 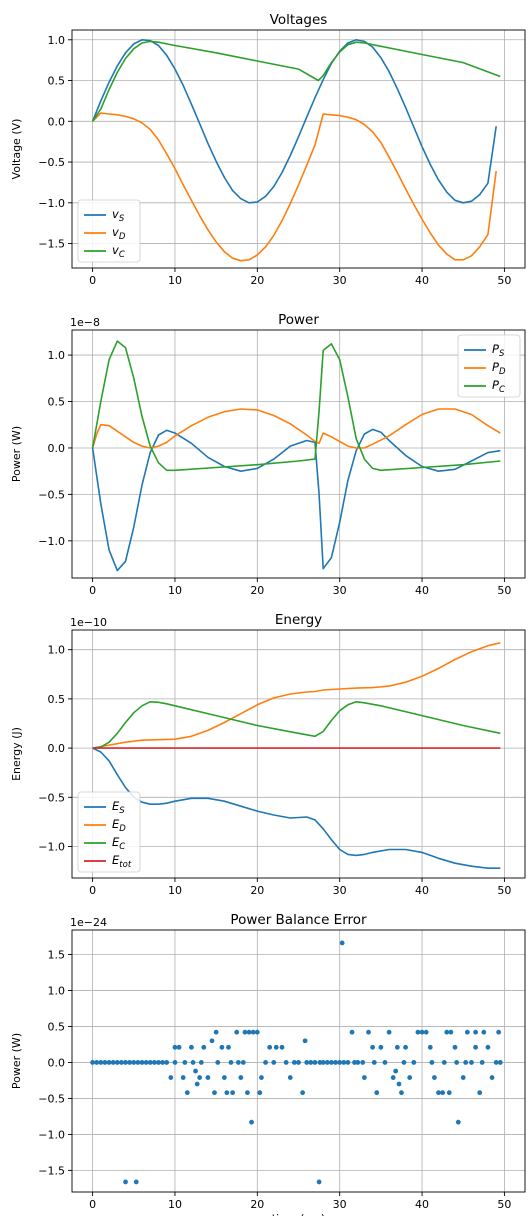 I want to click on x-axis-label: time (ms), so click(x=298, y=1214).